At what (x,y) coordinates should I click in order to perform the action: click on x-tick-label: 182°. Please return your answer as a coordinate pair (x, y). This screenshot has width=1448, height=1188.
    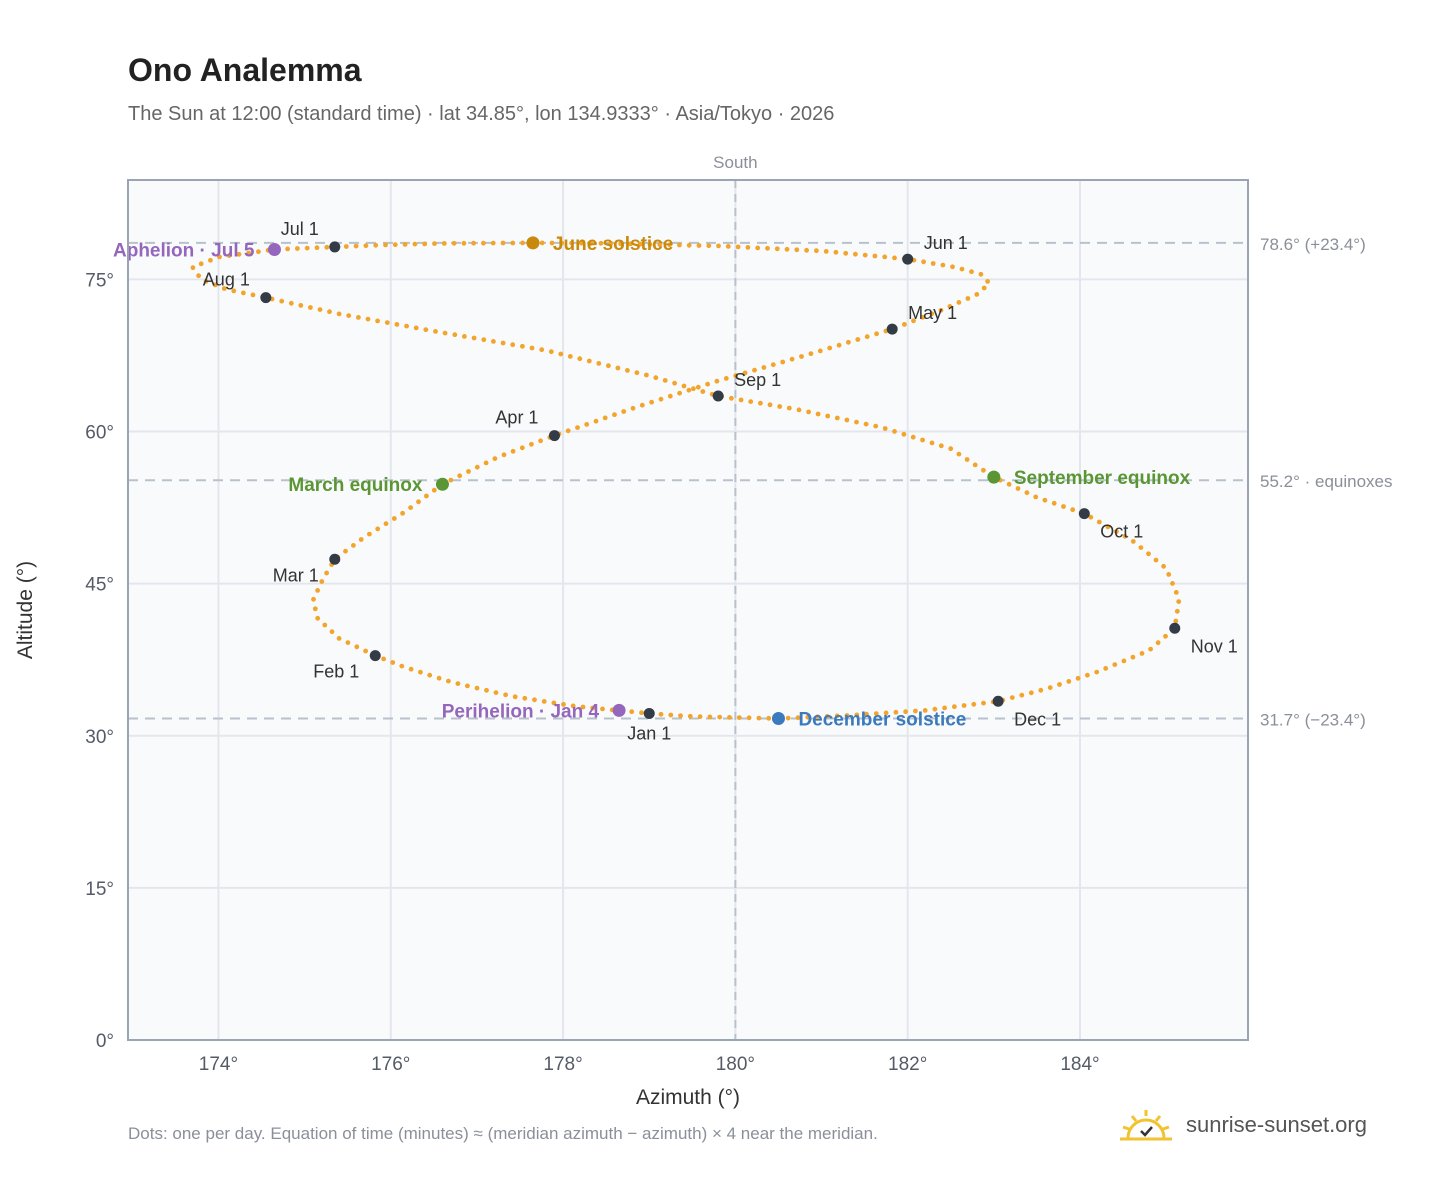
    Looking at the image, I should click on (907, 1064).